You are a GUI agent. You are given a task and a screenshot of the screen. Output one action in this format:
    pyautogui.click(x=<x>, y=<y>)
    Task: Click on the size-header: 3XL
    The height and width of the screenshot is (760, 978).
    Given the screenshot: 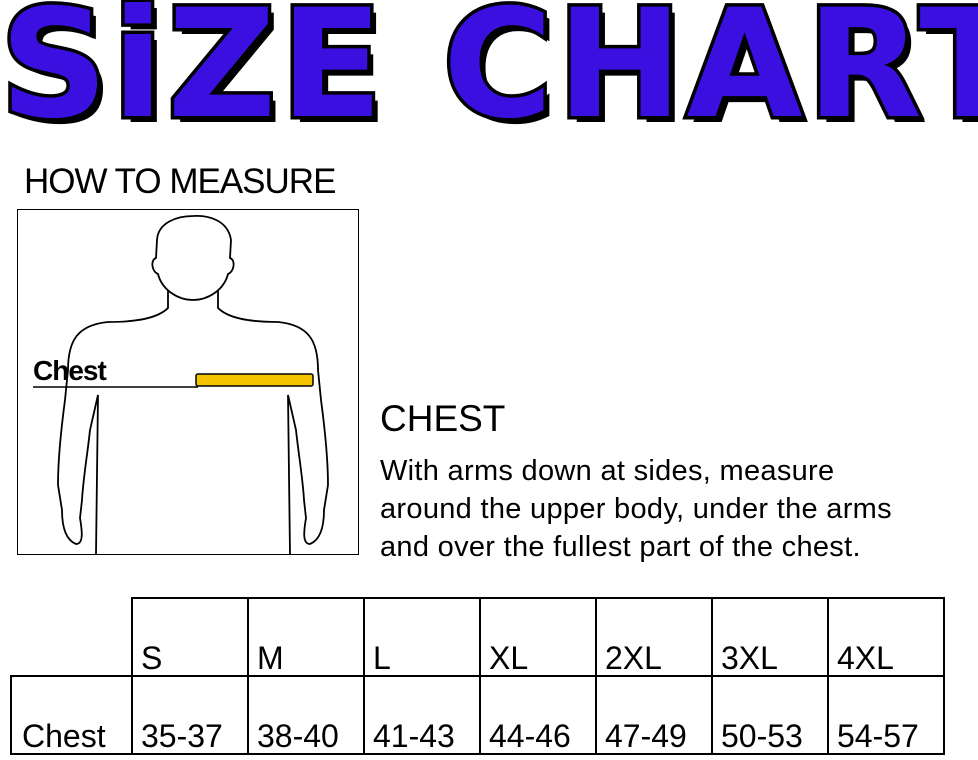 What is the action you would take?
    pyautogui.click(x=770, y=637)
    